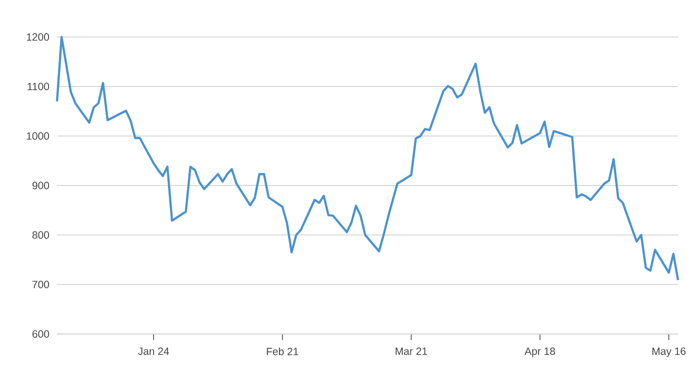  Describe the element at coordinates (669, 353) in the screenshot. I see `x-tick-label: May 16` at that location.